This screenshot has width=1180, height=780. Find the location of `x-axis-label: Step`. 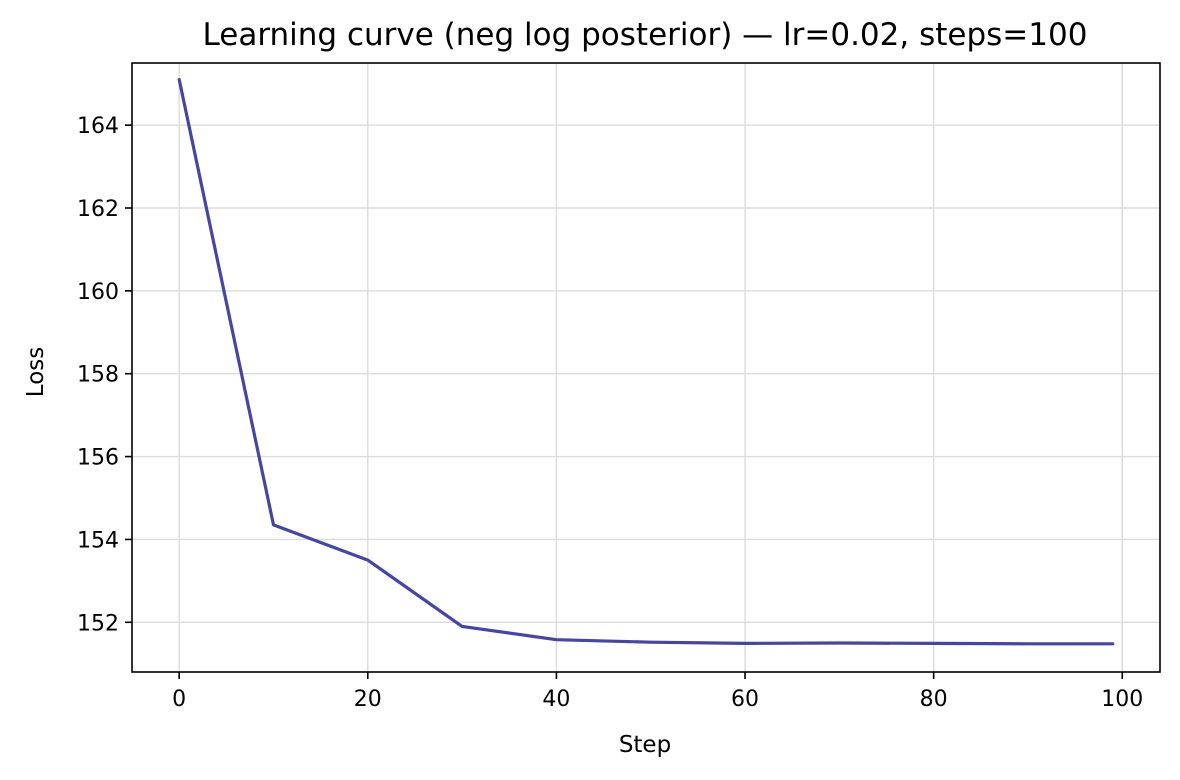

x-axis-label: Step is located at coordinates (645, 745).